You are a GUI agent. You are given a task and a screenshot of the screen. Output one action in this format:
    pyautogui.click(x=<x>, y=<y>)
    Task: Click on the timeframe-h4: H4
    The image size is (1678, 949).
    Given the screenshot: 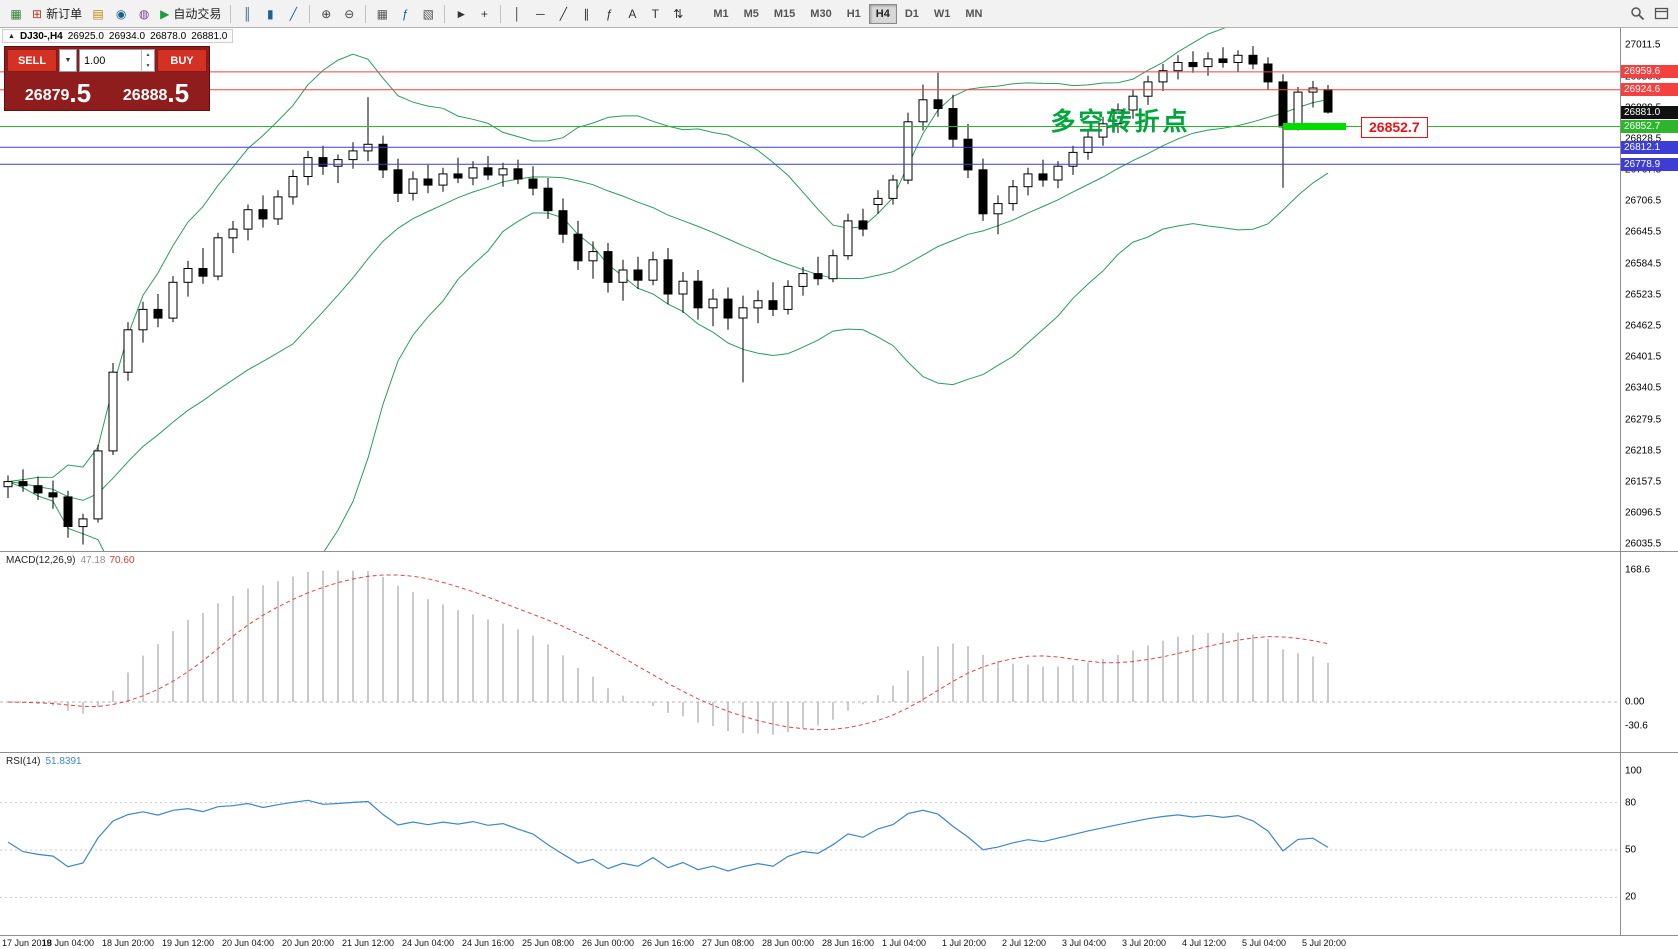 What is the action you would take?
    pyautogui.click(x=882, y=13)
    